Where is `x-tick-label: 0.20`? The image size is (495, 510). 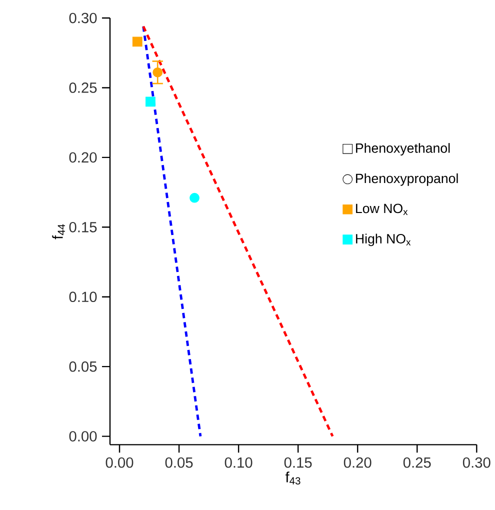
x-tick-label: 0.20 is located at coordinates (358, 462).